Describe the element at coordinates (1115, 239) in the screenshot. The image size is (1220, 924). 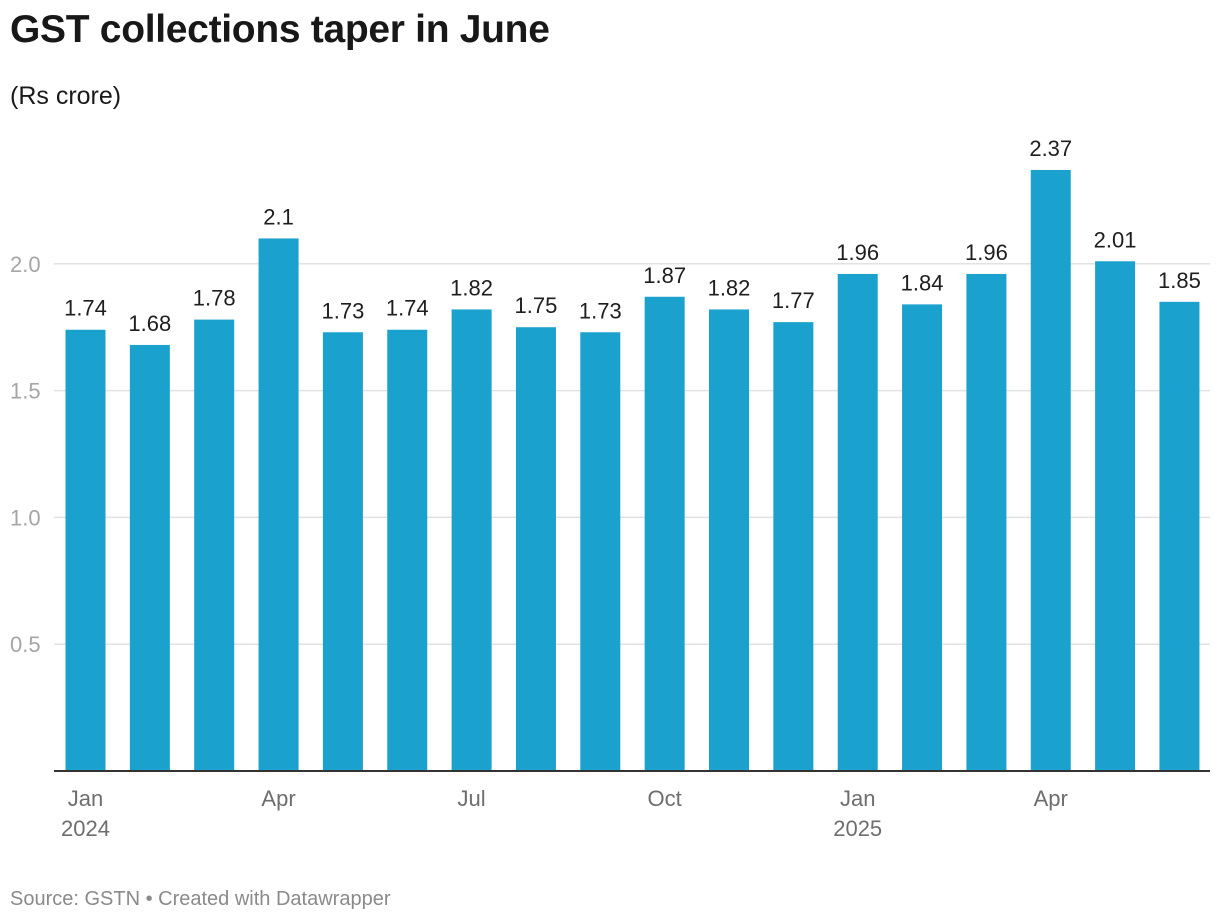
I see `value-label: 2.01` at that location.